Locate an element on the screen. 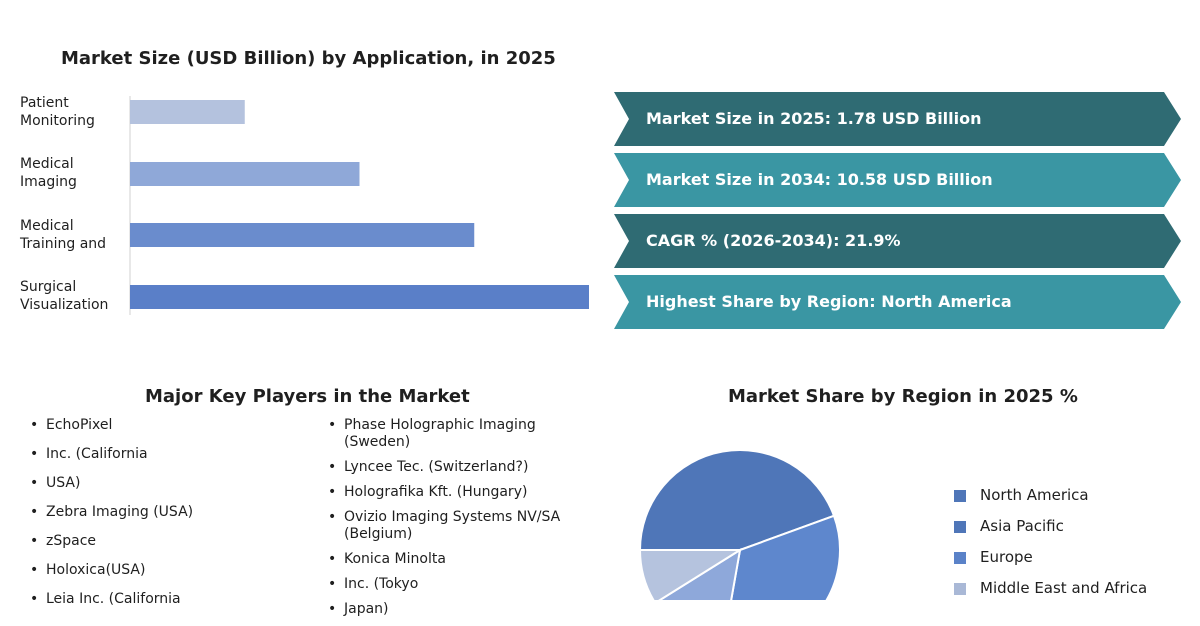 The image size is (1200, 626). player-item: Konica Minolta is located at coordinates (457, 559).